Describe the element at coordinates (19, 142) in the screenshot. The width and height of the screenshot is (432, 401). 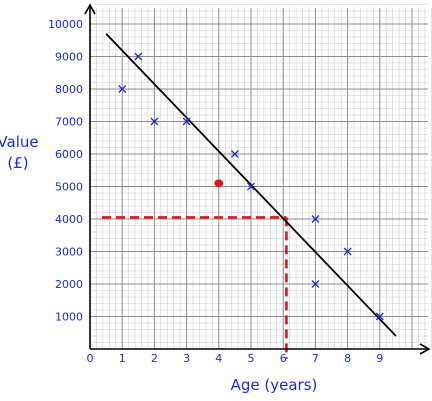
I see `y-axis-title-line-1: Value` at that location.